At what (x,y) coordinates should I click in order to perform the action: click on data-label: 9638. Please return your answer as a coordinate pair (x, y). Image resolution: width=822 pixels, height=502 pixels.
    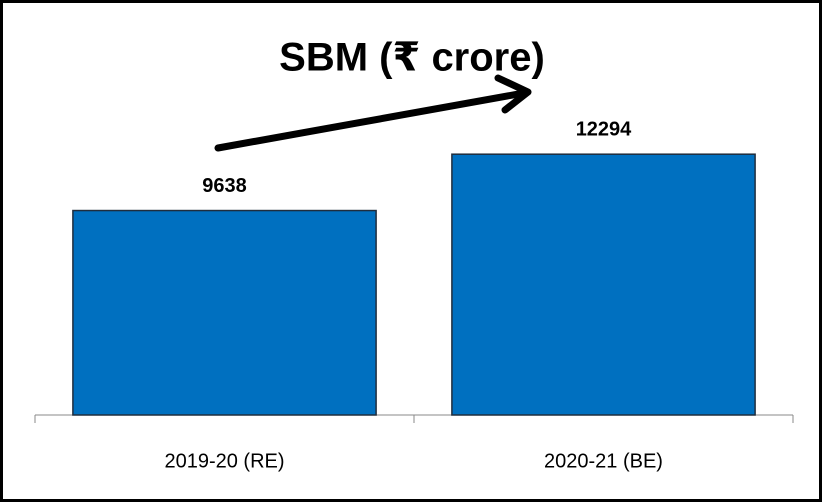
    Looking at the image, I should click on (224, 186).